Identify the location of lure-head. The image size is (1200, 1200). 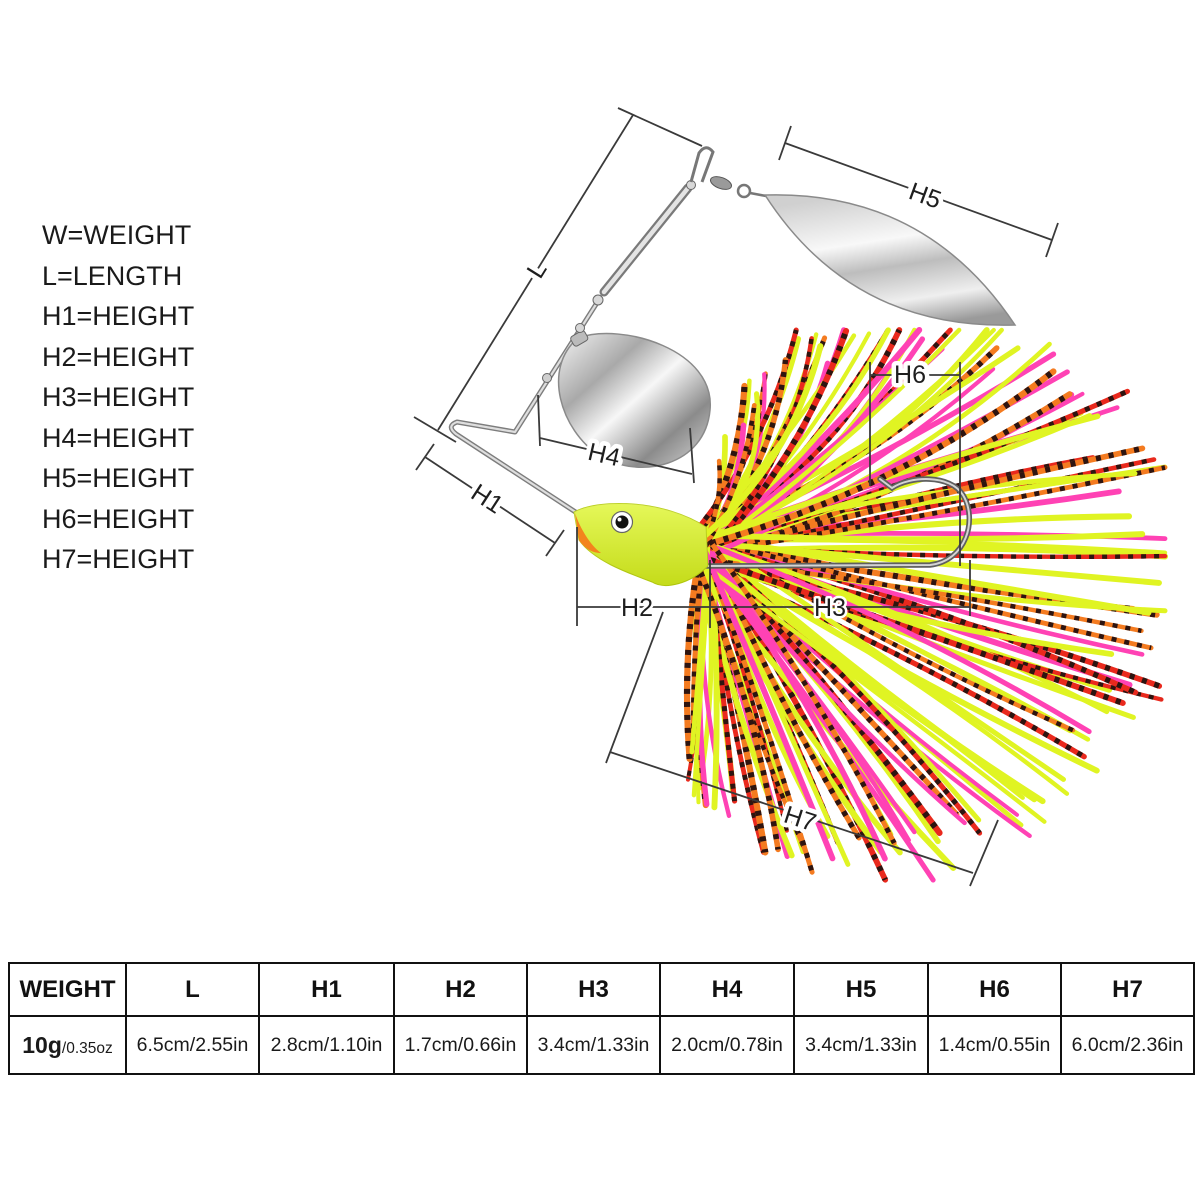
(641, 544).